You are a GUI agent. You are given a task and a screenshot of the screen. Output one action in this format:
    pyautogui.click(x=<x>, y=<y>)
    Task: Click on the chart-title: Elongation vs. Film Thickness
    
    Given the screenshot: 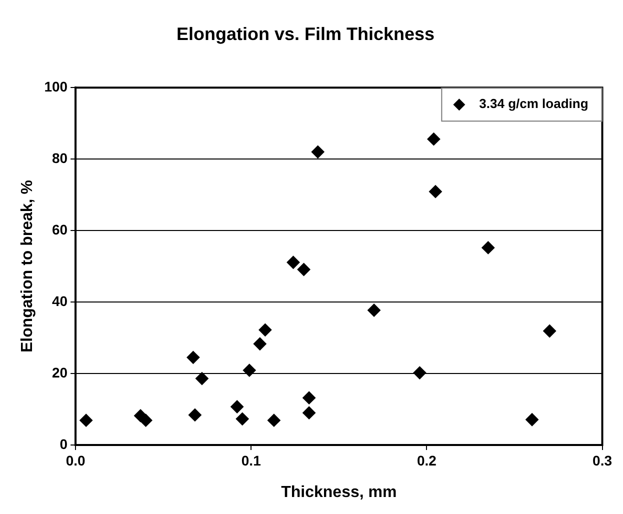 What is the action you would take?
    pyautogui.click(x=305, y=34)
    